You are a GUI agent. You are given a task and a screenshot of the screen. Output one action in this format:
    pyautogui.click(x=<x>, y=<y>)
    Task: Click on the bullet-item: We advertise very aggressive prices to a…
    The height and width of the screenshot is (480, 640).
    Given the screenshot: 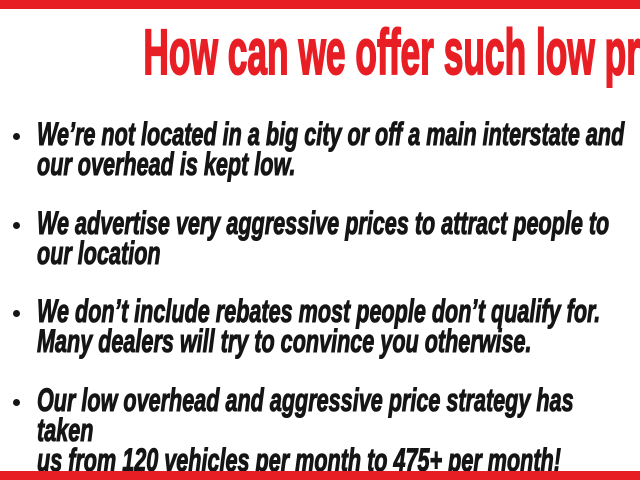 What is the action you would take?
    pyautogui.click(x=320, y=238)
    